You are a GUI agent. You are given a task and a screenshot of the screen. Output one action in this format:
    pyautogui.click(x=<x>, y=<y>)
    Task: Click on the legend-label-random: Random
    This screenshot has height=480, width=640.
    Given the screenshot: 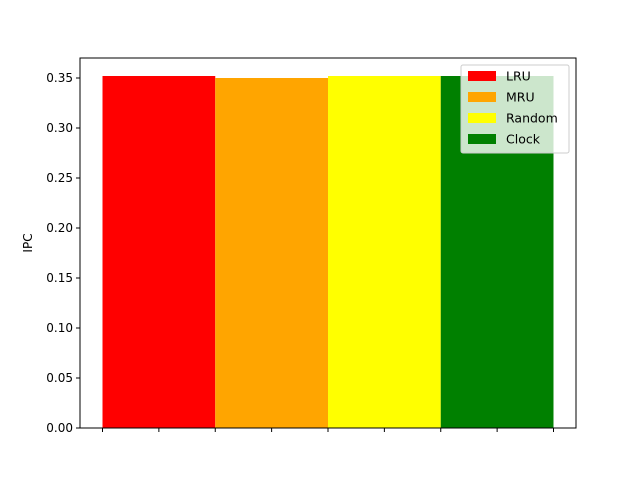 What is the action you would take?
    pyautogui.click(x=532, y=118)
    